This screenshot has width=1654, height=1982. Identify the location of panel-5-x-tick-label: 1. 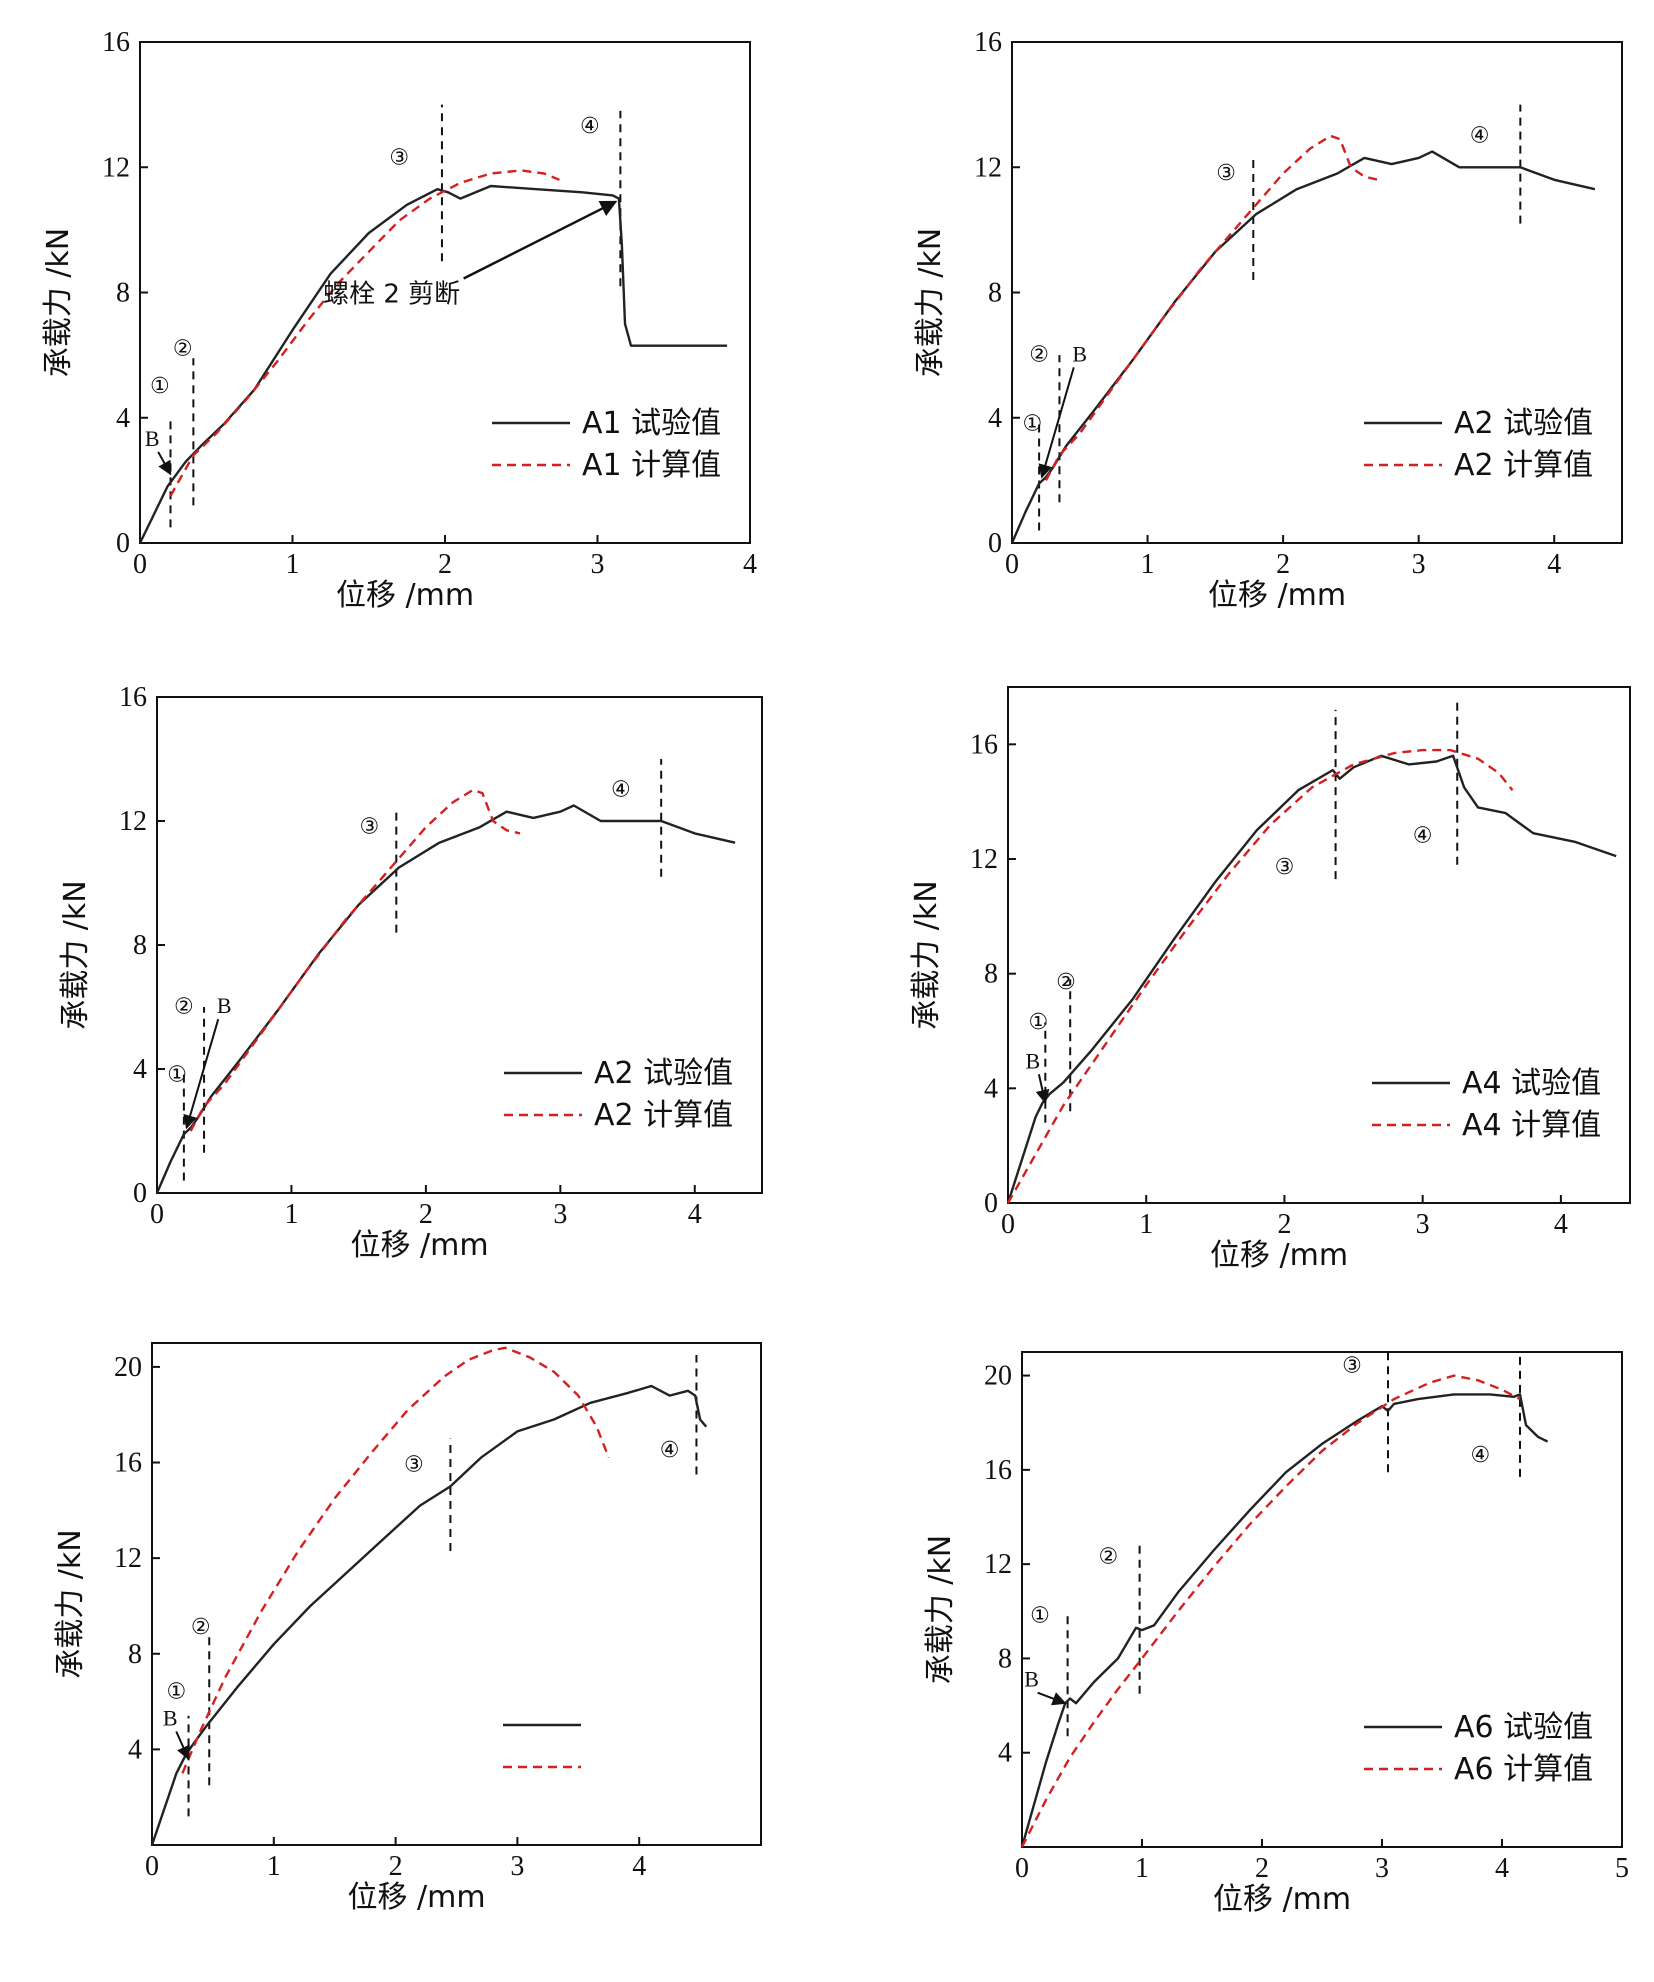
(274, 1866).